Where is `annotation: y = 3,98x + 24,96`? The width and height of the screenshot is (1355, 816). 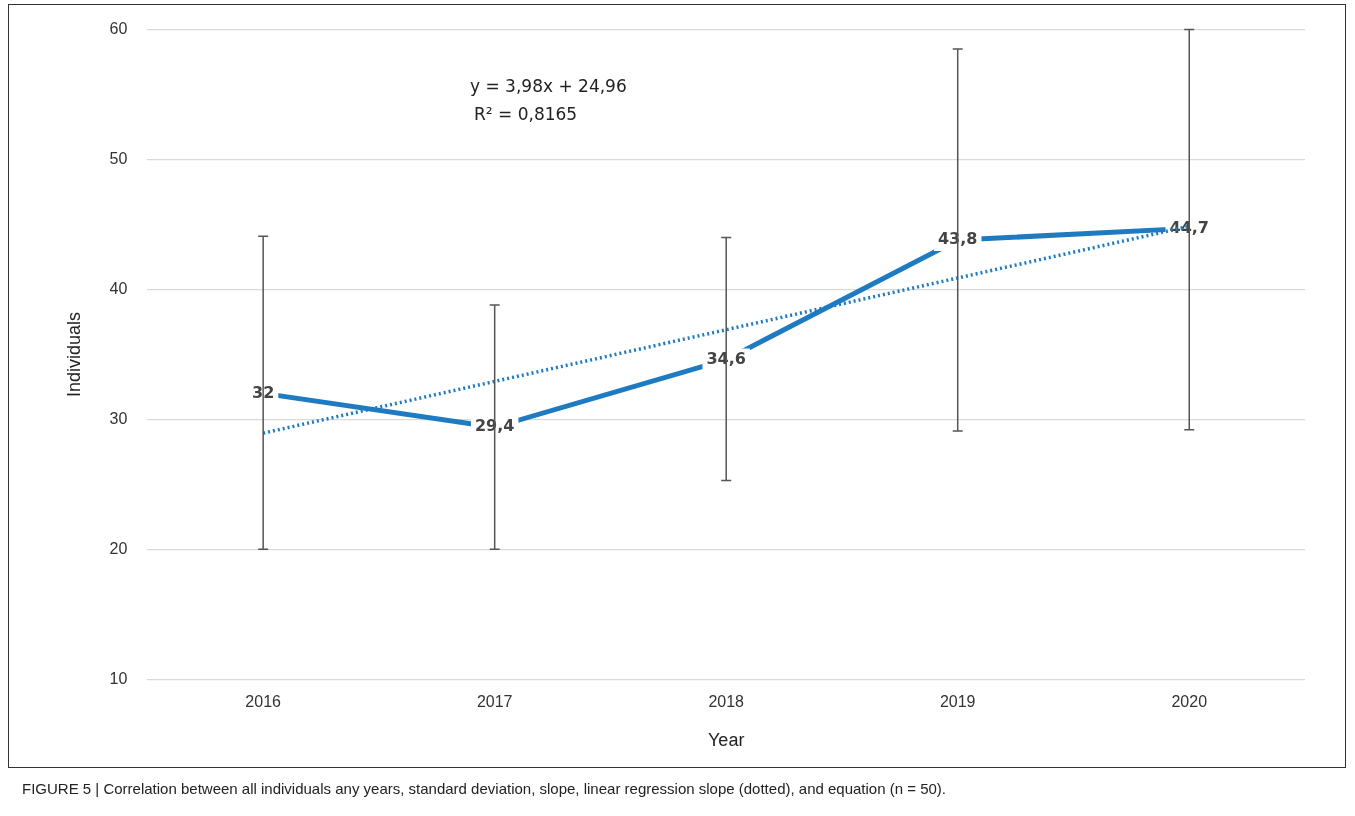 annotation: y = 3,98x + 24,96 is located at coordinates (548, 86).